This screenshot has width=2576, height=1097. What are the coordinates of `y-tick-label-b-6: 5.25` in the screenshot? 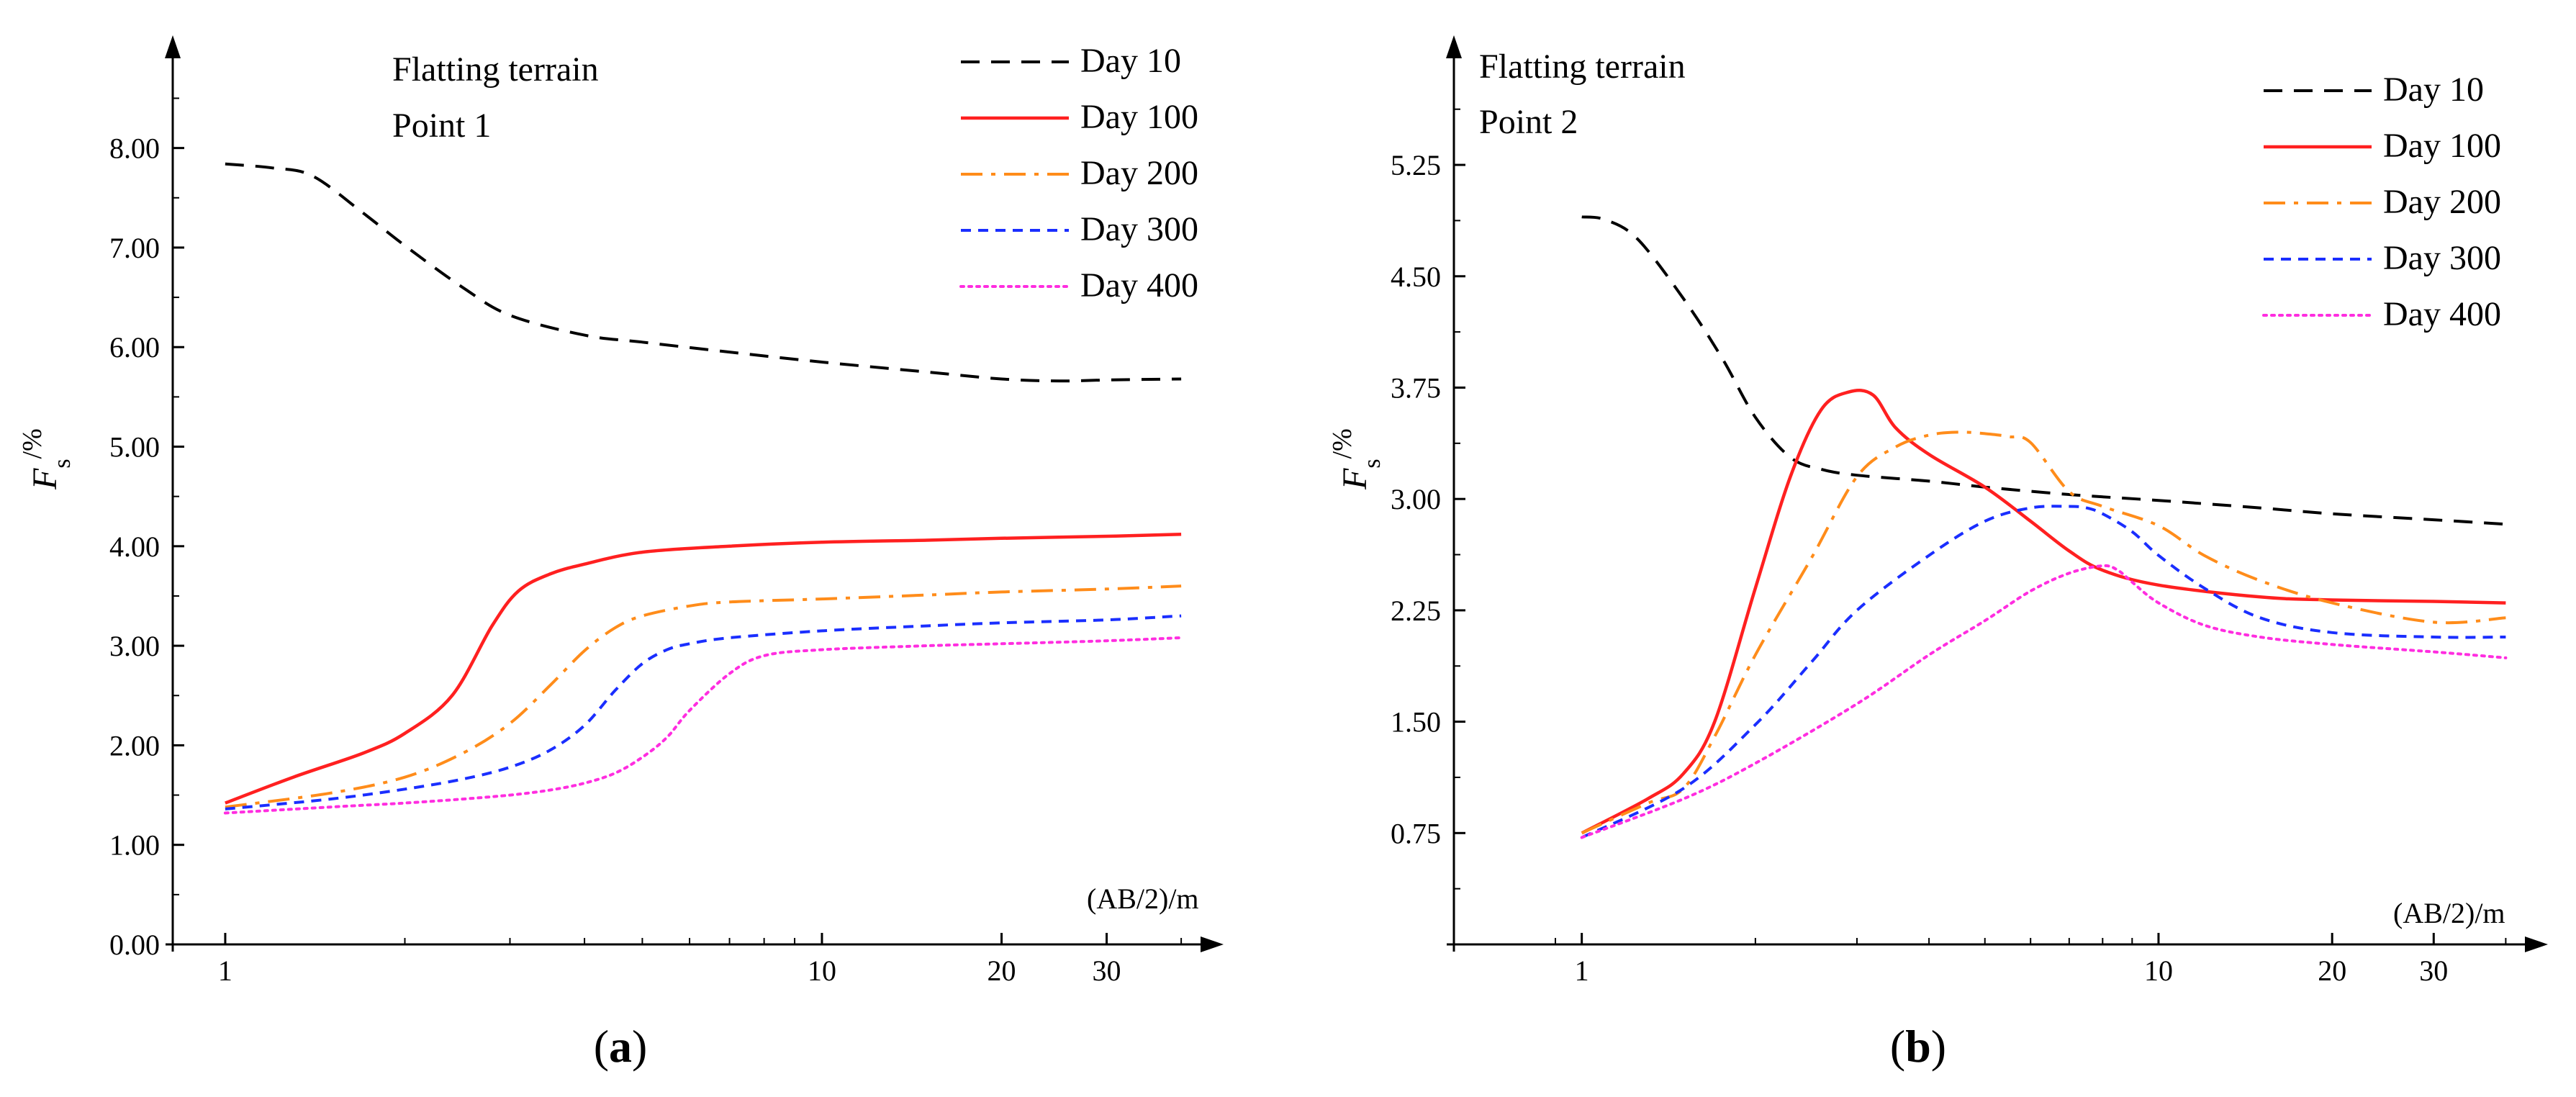 It's located at (1416, 165).